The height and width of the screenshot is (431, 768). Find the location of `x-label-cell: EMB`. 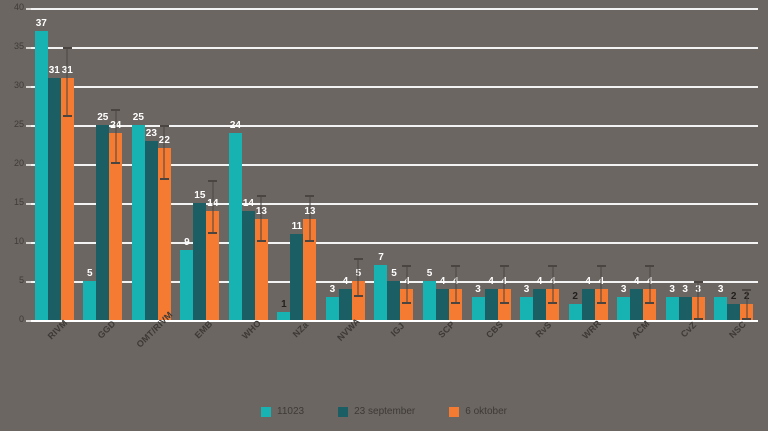

x-label-cell: EMB is located at coordinates (200, 351).